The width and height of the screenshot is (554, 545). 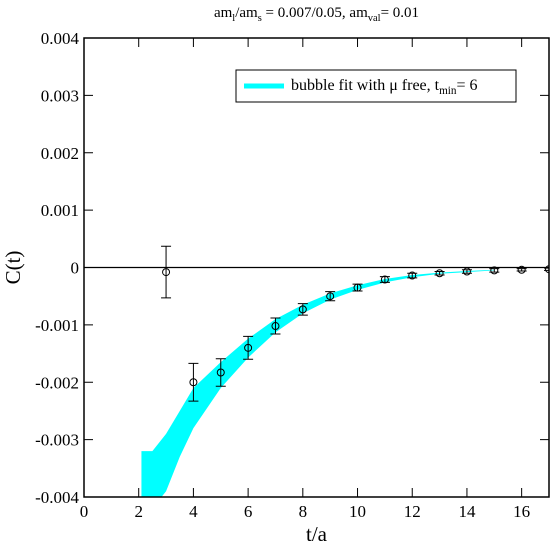 I want to click on x-tick-label: 8, so click(x=303, y=511).